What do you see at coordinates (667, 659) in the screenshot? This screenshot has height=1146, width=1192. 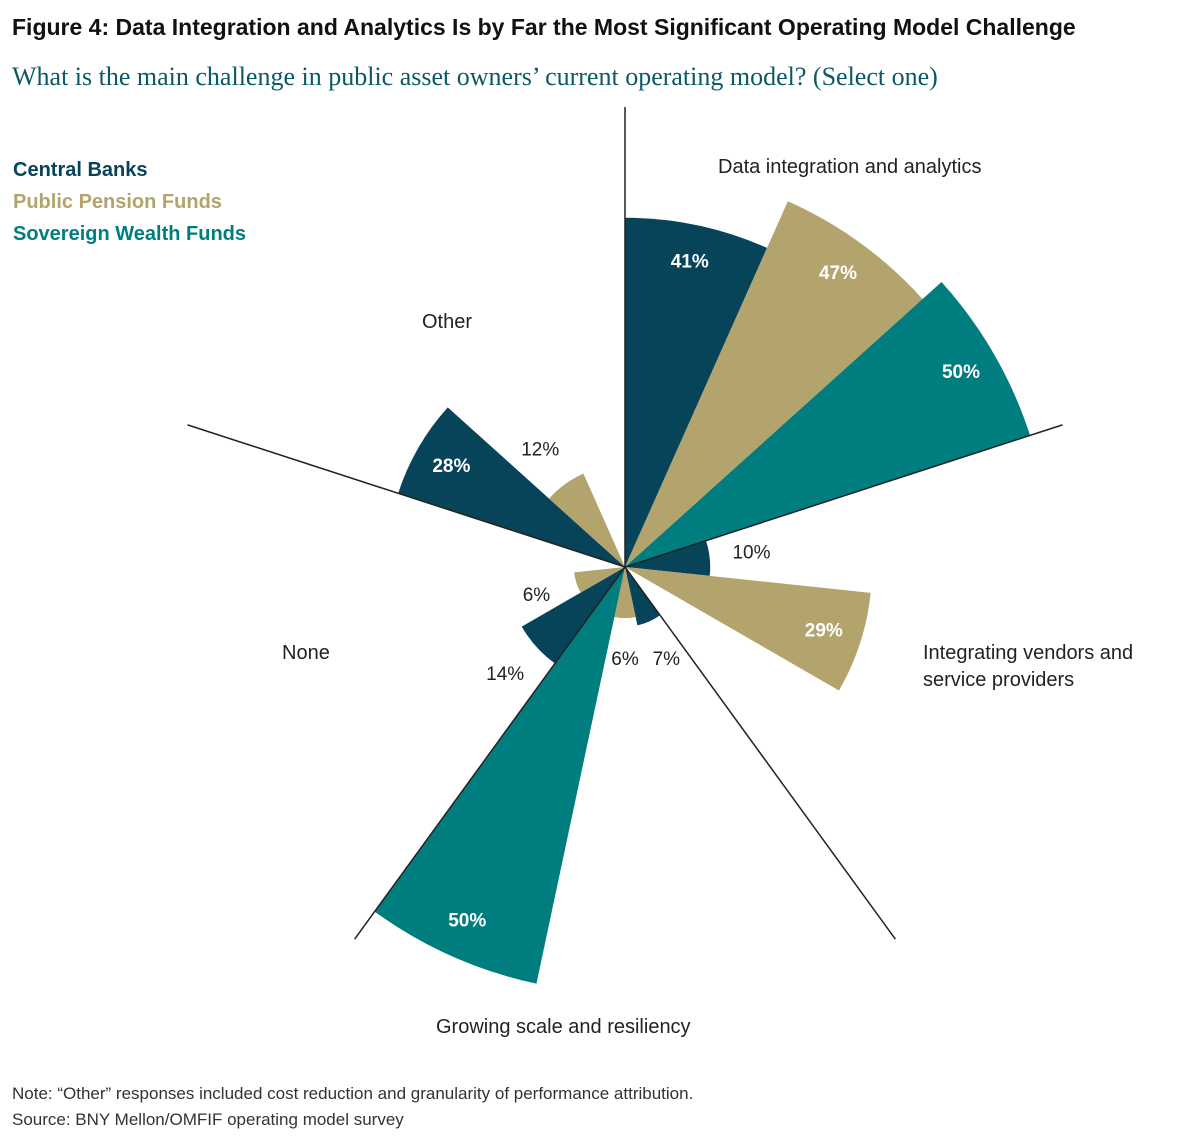 I see `data-label: 7%` at bounding box center [667, 659].